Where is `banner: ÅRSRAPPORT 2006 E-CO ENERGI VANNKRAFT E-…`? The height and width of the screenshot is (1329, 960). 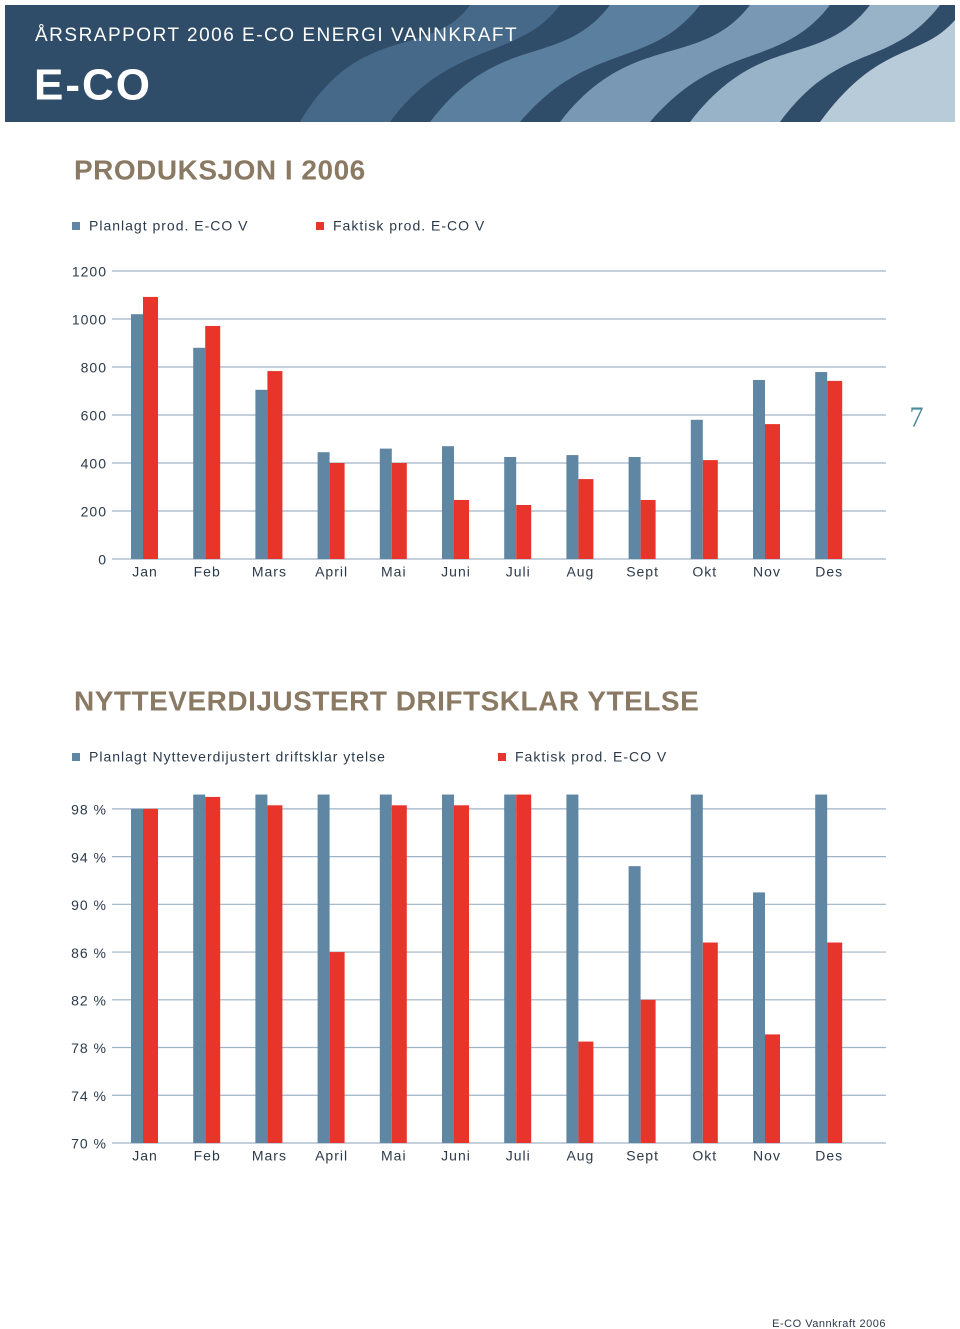 banner: ÅRSRAPPORT 2006 E-CO ENERGI VANNKRAFT E-… is located at coordinates (480, 63).